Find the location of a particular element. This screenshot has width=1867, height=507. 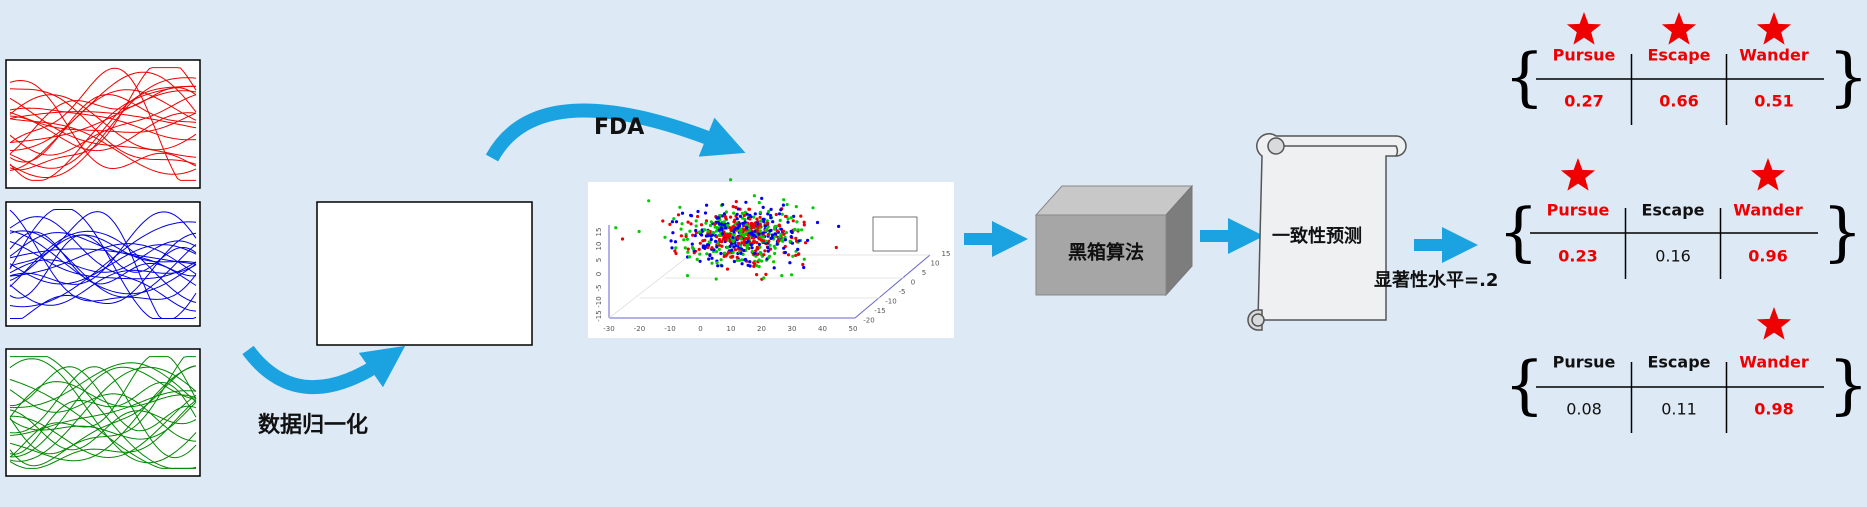

y-tick-label: 15 is located at coordinates (599, 232).